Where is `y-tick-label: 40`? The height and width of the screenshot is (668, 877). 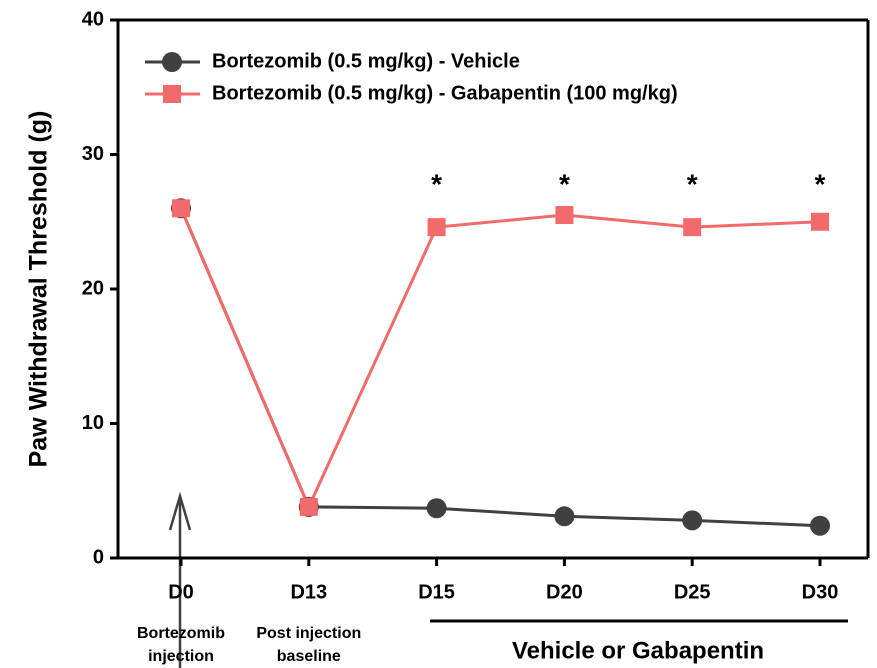
y-tick-label: 40 is located at coordinates (93, 19).